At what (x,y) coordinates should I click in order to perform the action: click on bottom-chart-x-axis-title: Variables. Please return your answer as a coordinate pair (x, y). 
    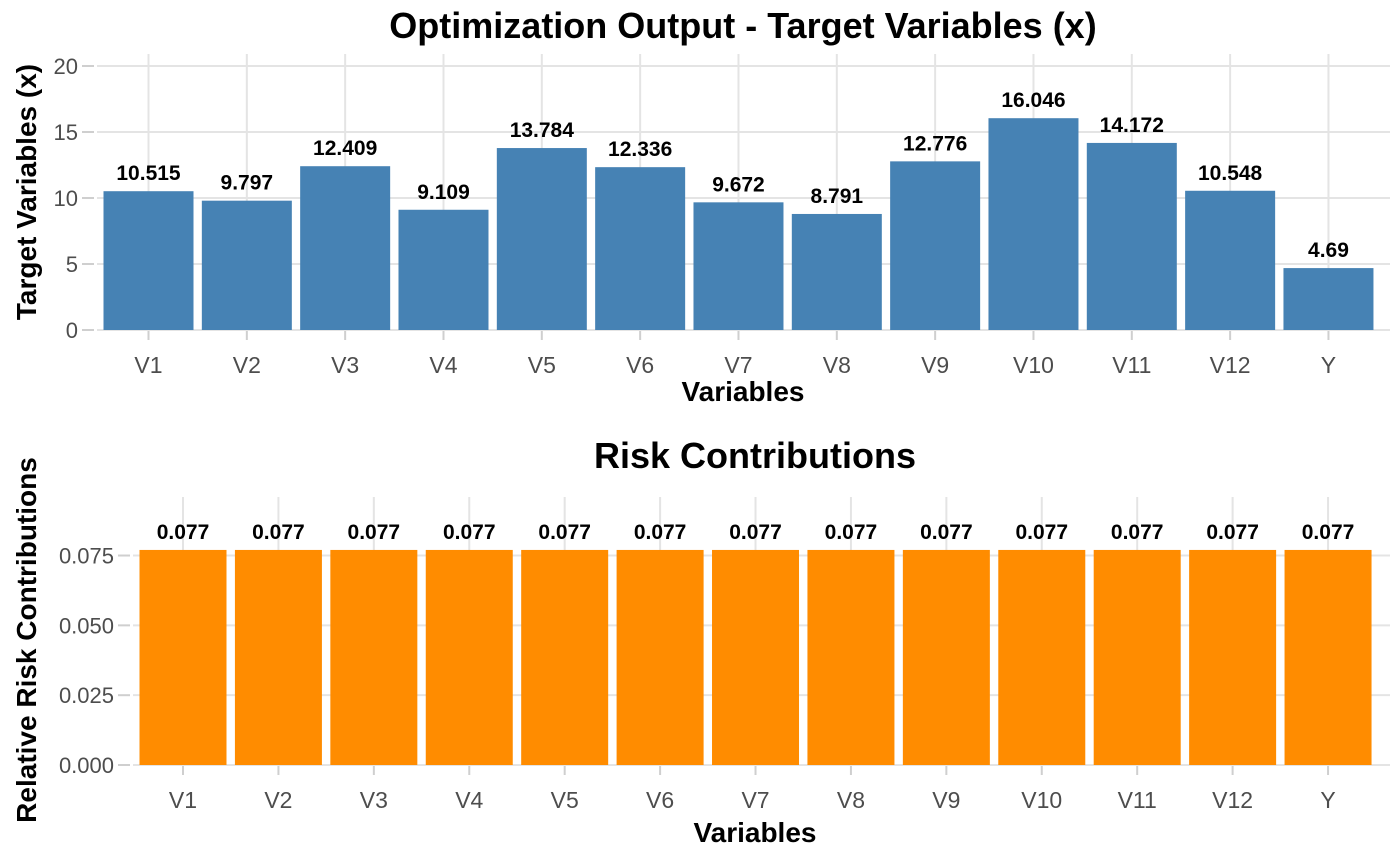
    Looking at the image, I should click on (755, 832).